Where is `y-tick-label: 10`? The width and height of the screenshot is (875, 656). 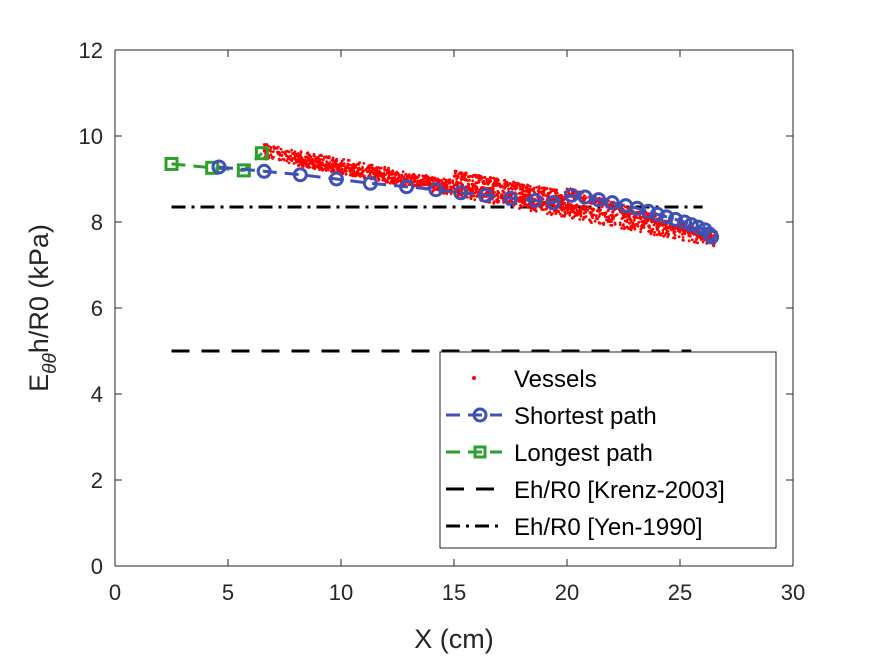
y-tick-label: 10 is located at coordinates (91, 136).